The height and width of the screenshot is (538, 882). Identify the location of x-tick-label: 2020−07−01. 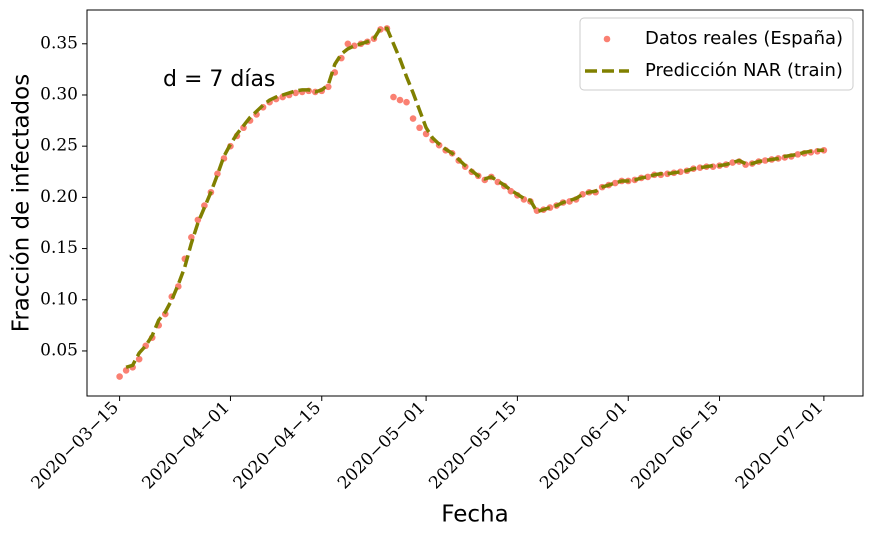
(779, 445).